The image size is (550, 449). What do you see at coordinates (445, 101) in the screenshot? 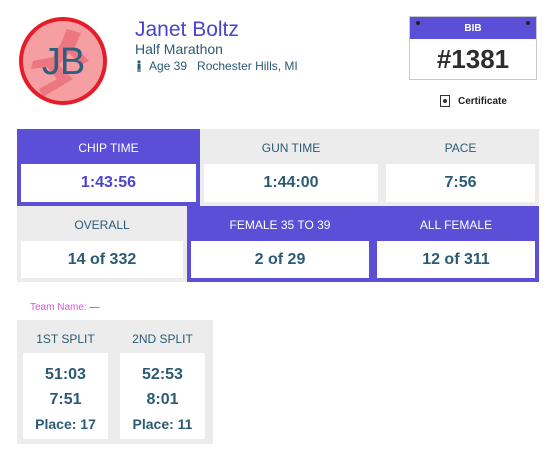
I see `certificate-icon` at bounding box center [445, 101].